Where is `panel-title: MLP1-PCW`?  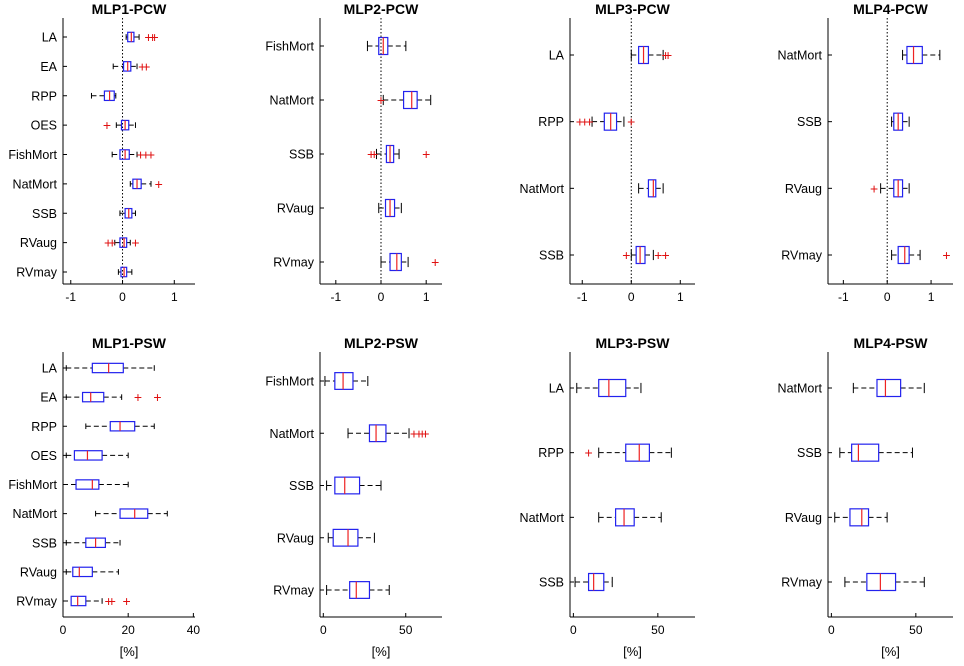 panel-title: MLP1-PCW is located at coordinates (129, 9).